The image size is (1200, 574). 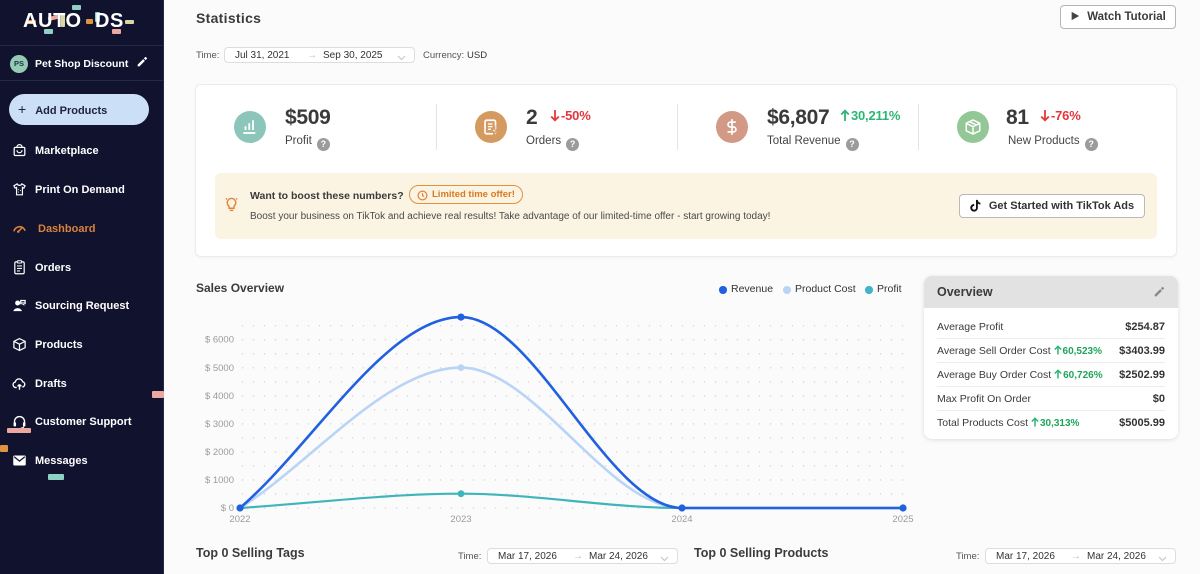 I want to click on svg-text: $ 2000, so click(x=219, y=452).